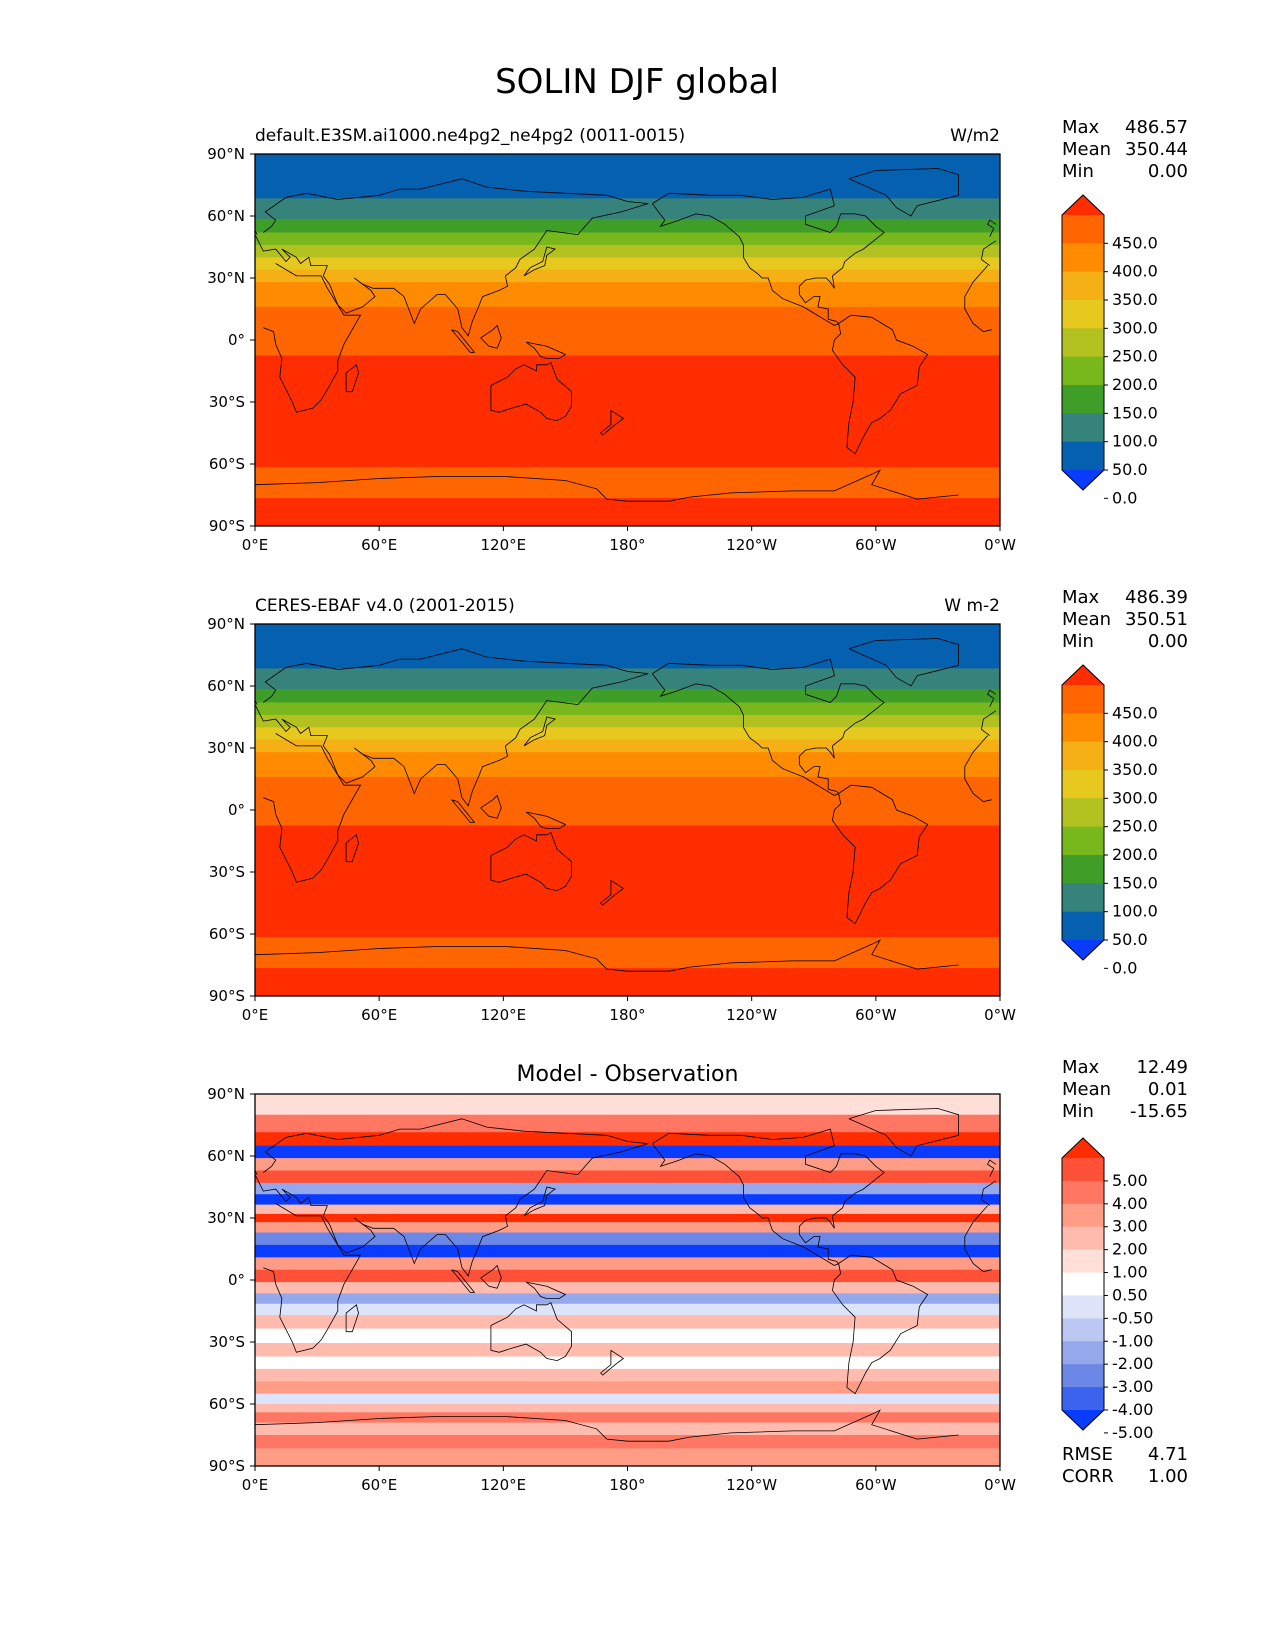 This screenshot has height=1650, width=1275. I want to click on stat-value: 0.00, so click(1168, 171).